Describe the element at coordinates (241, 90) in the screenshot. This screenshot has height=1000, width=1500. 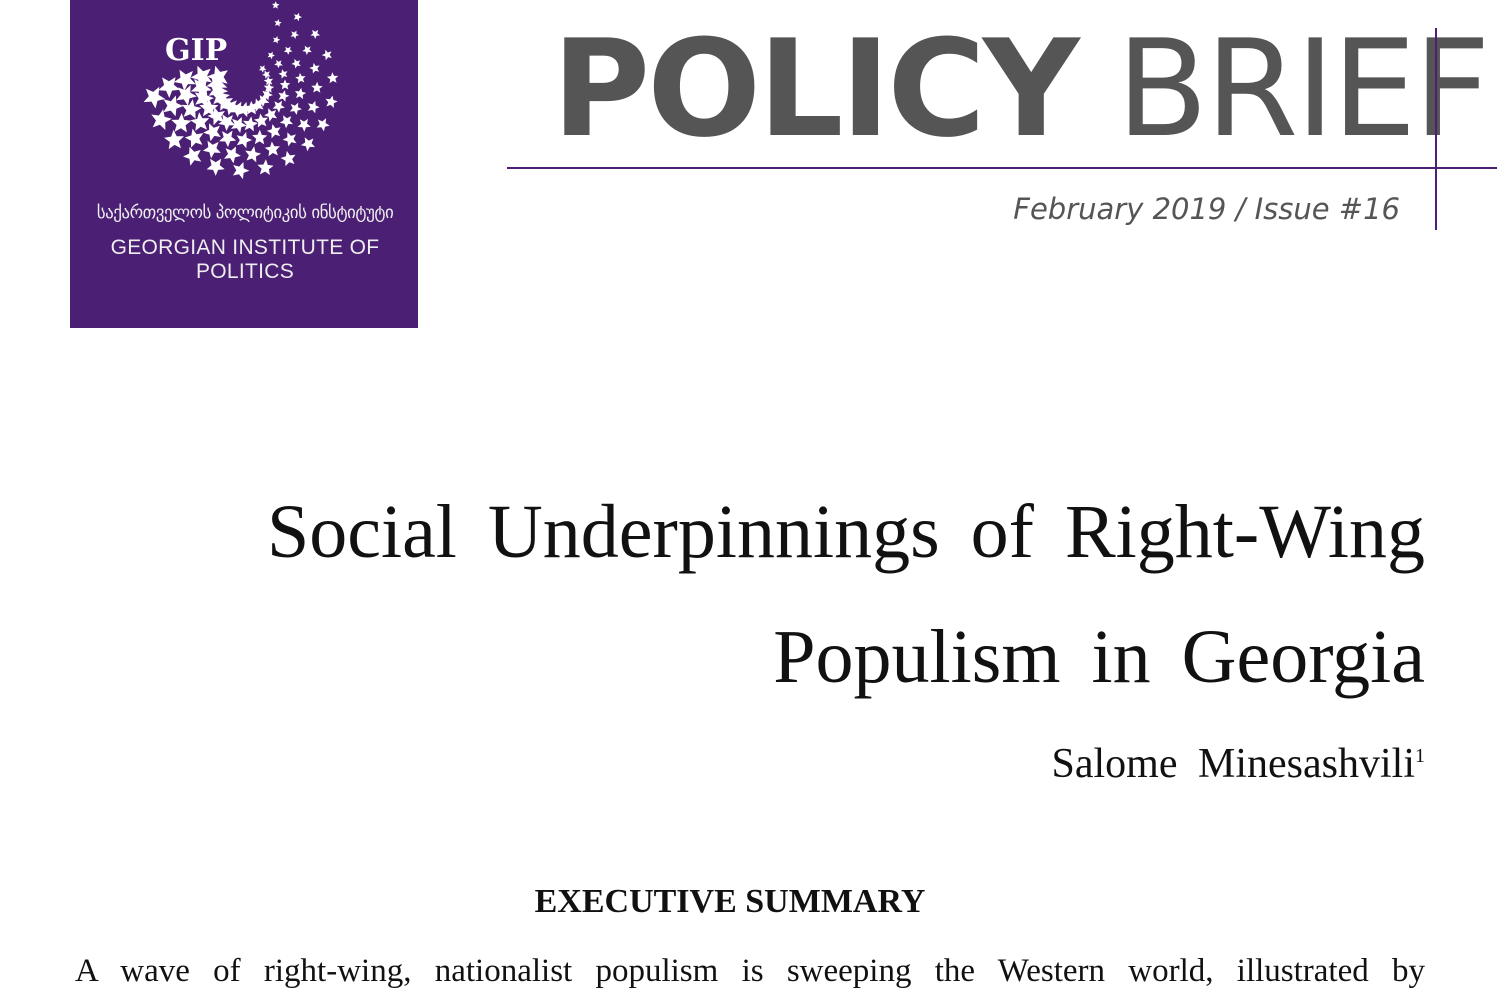
I see `star-globe-icon` at that location.